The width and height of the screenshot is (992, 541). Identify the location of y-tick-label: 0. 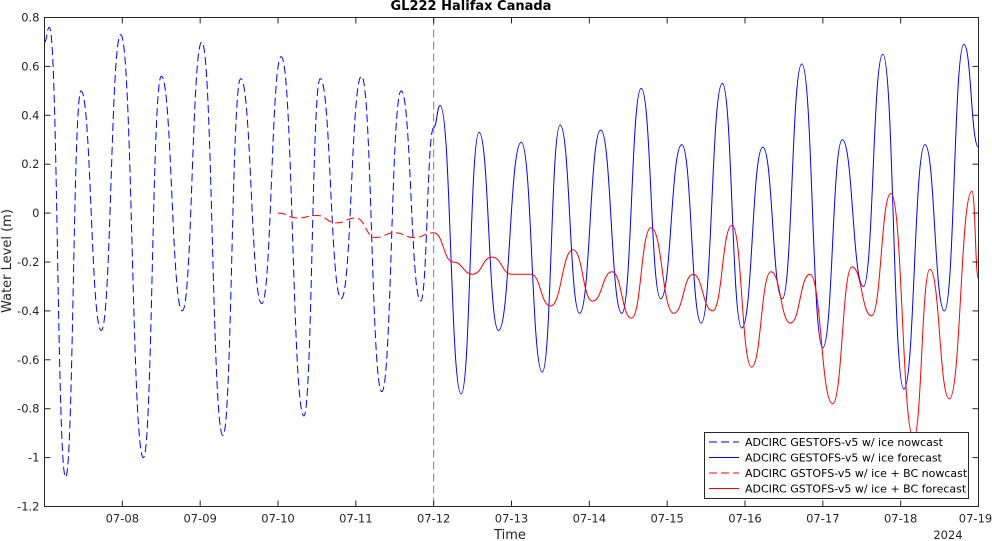
(35, 213).